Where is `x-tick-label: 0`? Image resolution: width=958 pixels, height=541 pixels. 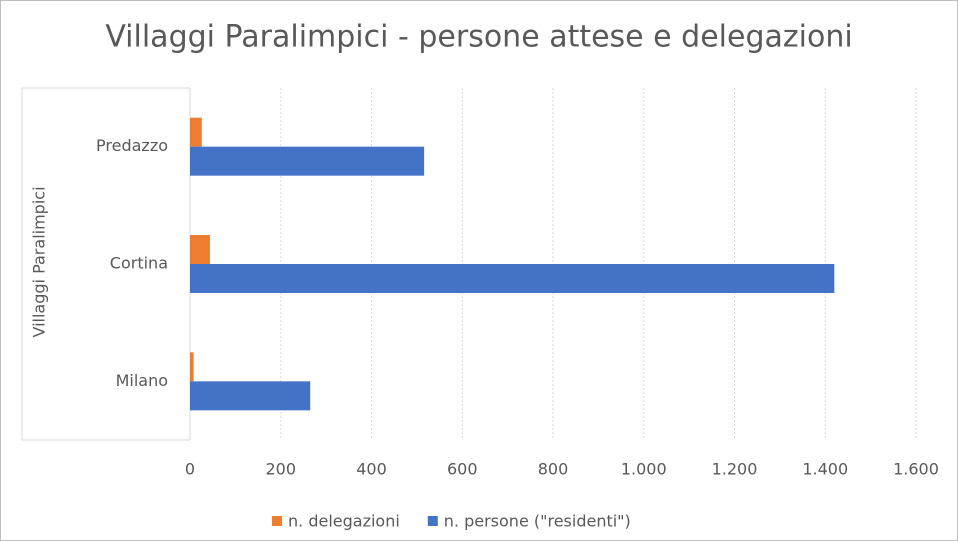 x-tick-label: 0 is located at coordinates (190, 469).